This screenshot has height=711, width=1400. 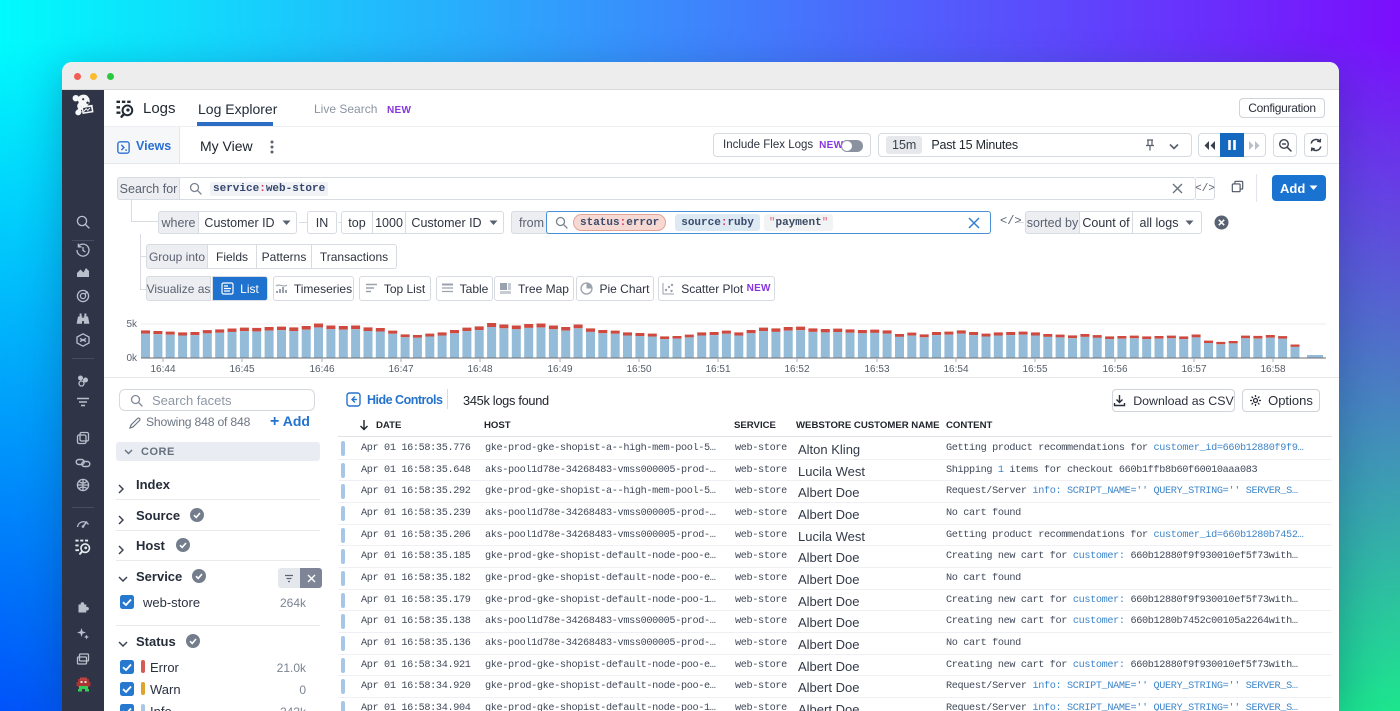 What do you see at coordinates (479, 369) in the screenshot?
I see `svg-text: 16:48` at bounding box center [479, 369].